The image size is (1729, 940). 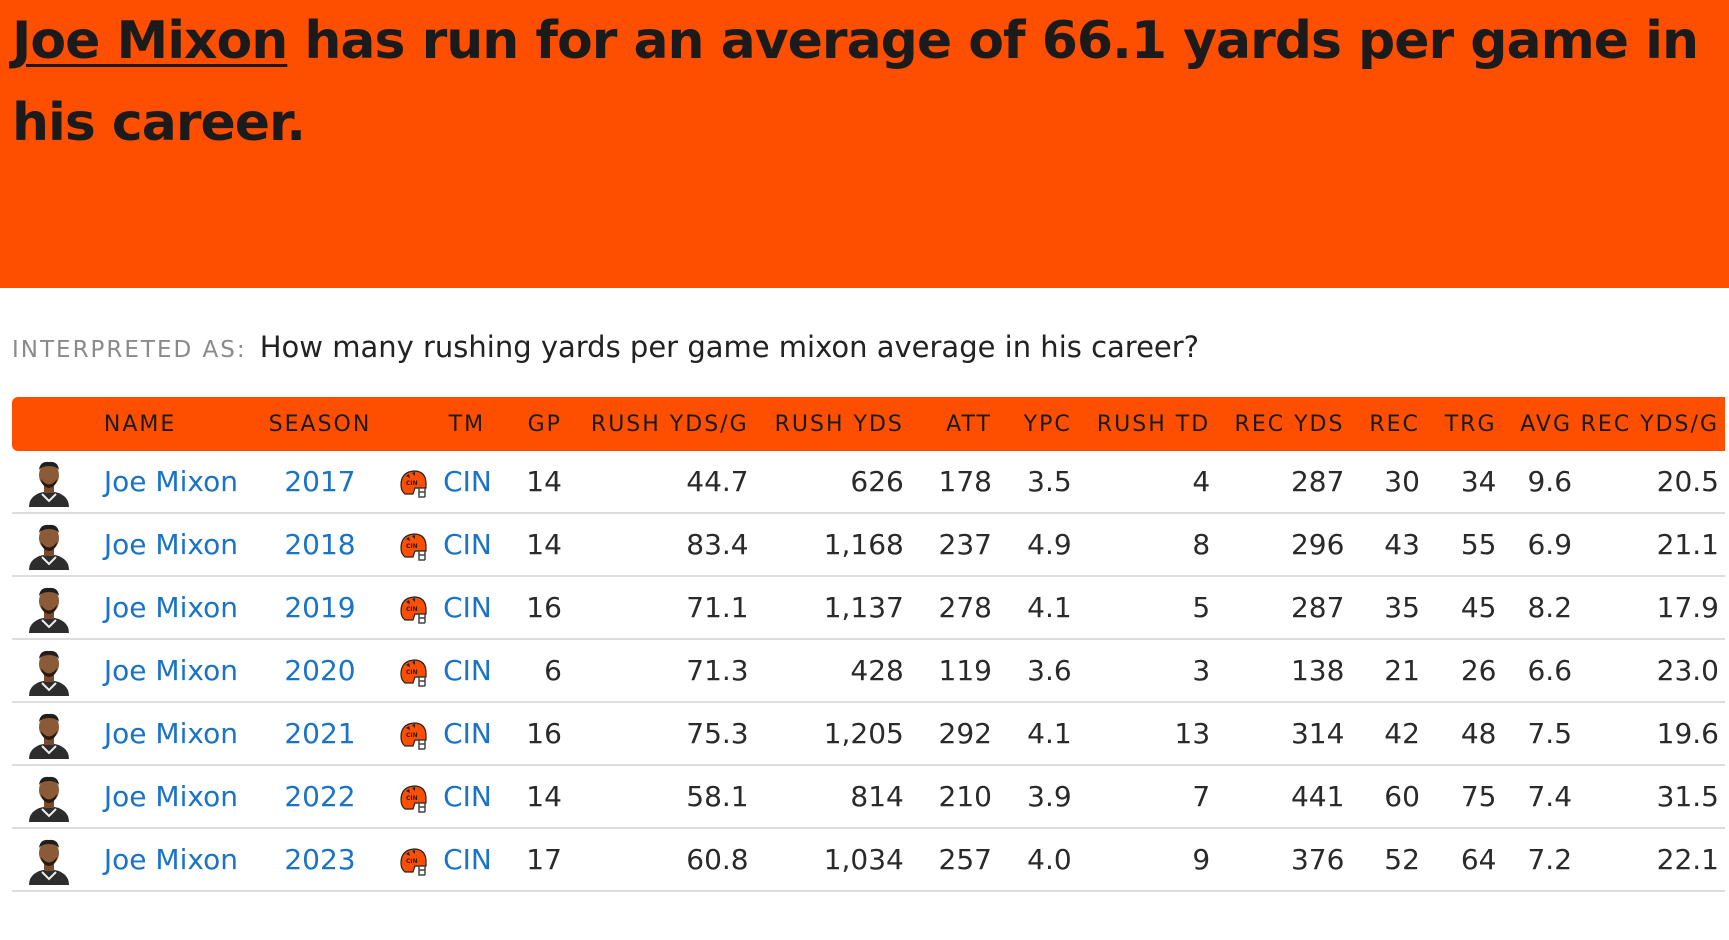 What do you see at coordinates (832, 608) in the screenshot?
I see `cell-rush-yds: 1,137` at bounding box center [832, 608].